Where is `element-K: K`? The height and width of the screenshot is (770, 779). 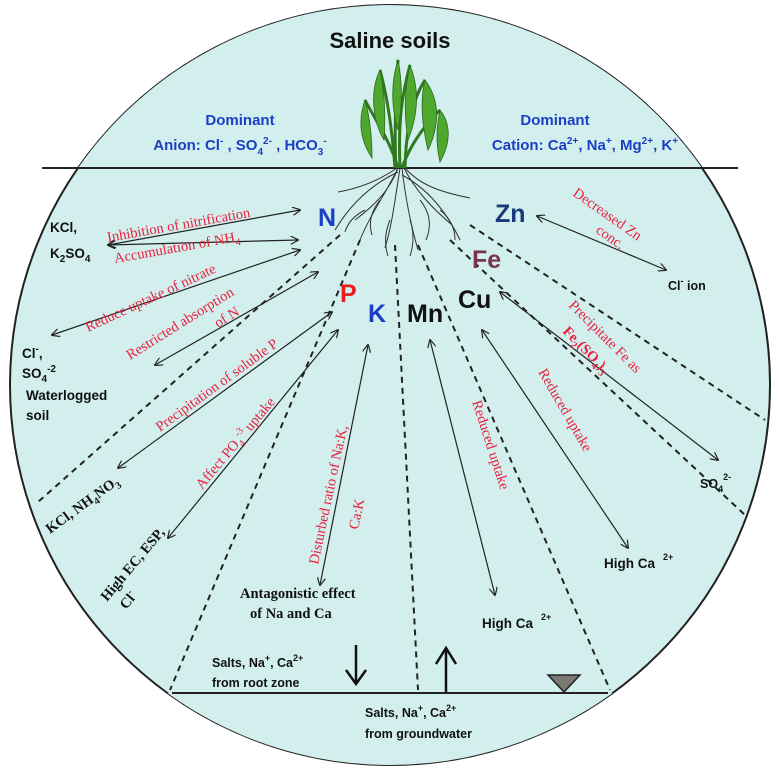
element-K: K is located at coordinates (377, 314).